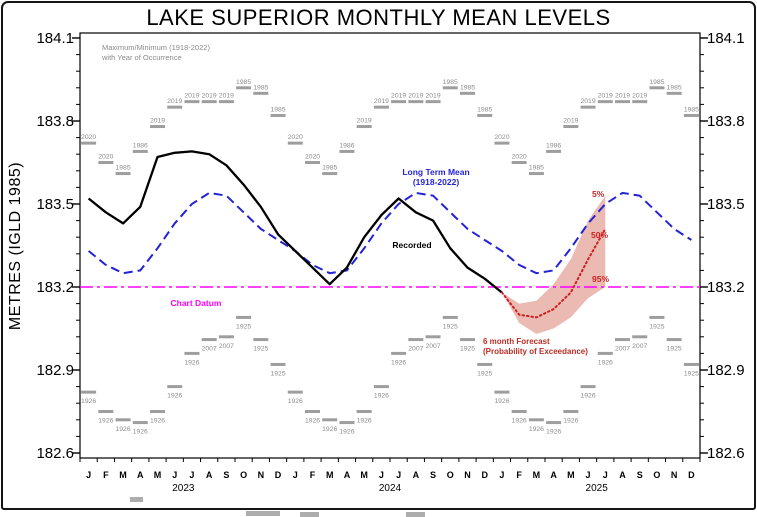 The height and width of the screenshot is (517, 757). Describe the element at coordinates (598, 194) in the screenshot. I see `forecast-5pct-label: 5%` at that location.